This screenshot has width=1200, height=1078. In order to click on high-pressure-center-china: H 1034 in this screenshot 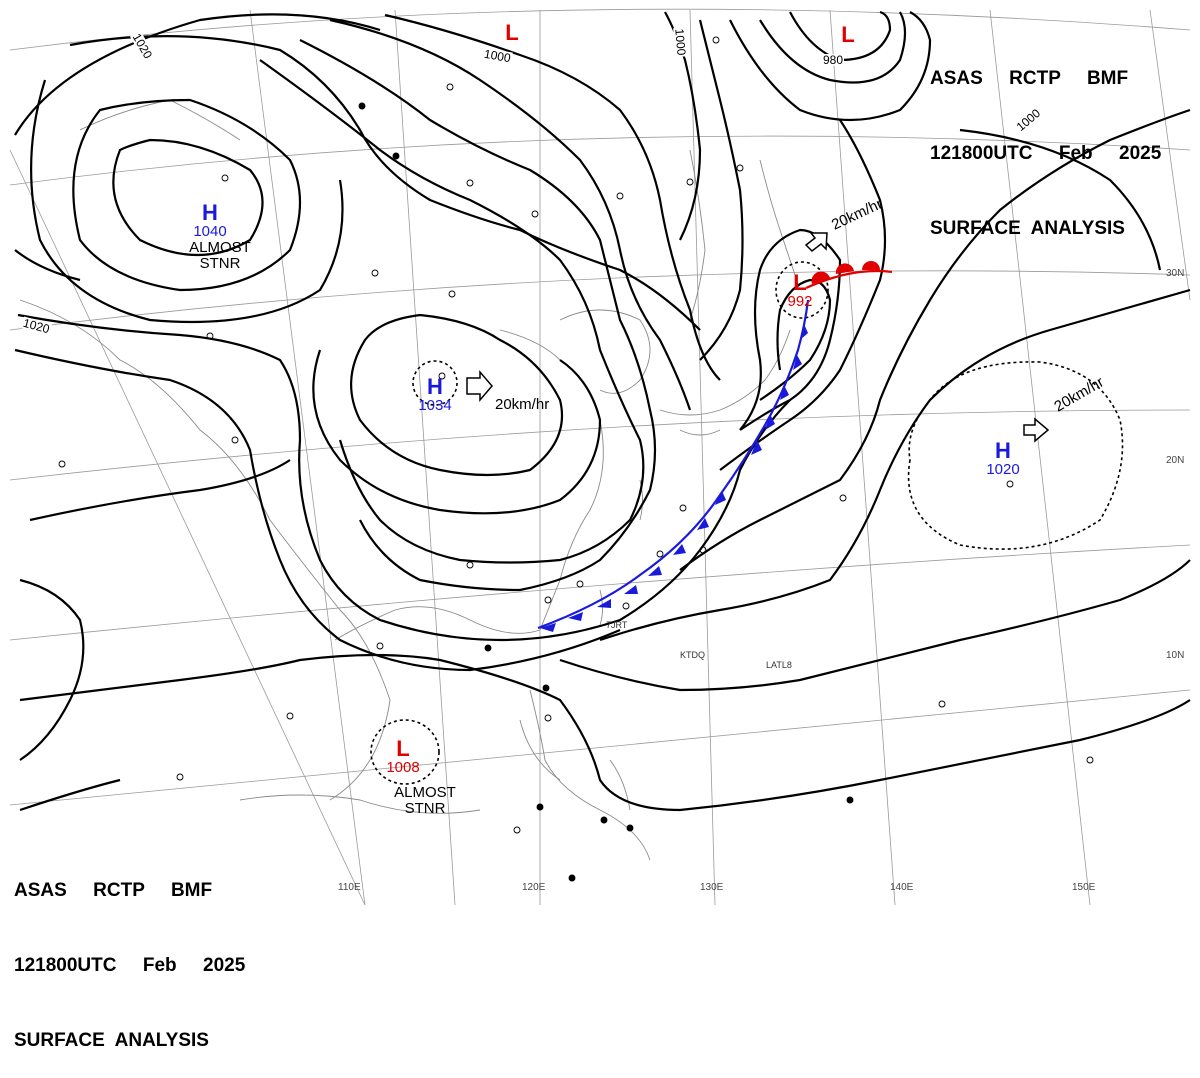, I will do `click(435, 395)`.